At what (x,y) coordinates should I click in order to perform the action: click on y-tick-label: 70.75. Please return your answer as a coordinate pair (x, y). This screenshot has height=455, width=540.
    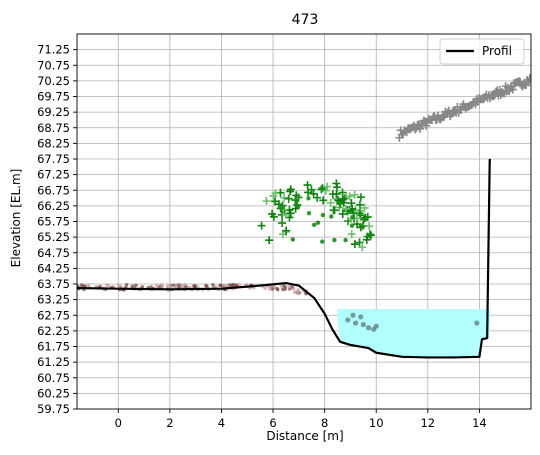
    Looking at the image, I should click on (53, 65).